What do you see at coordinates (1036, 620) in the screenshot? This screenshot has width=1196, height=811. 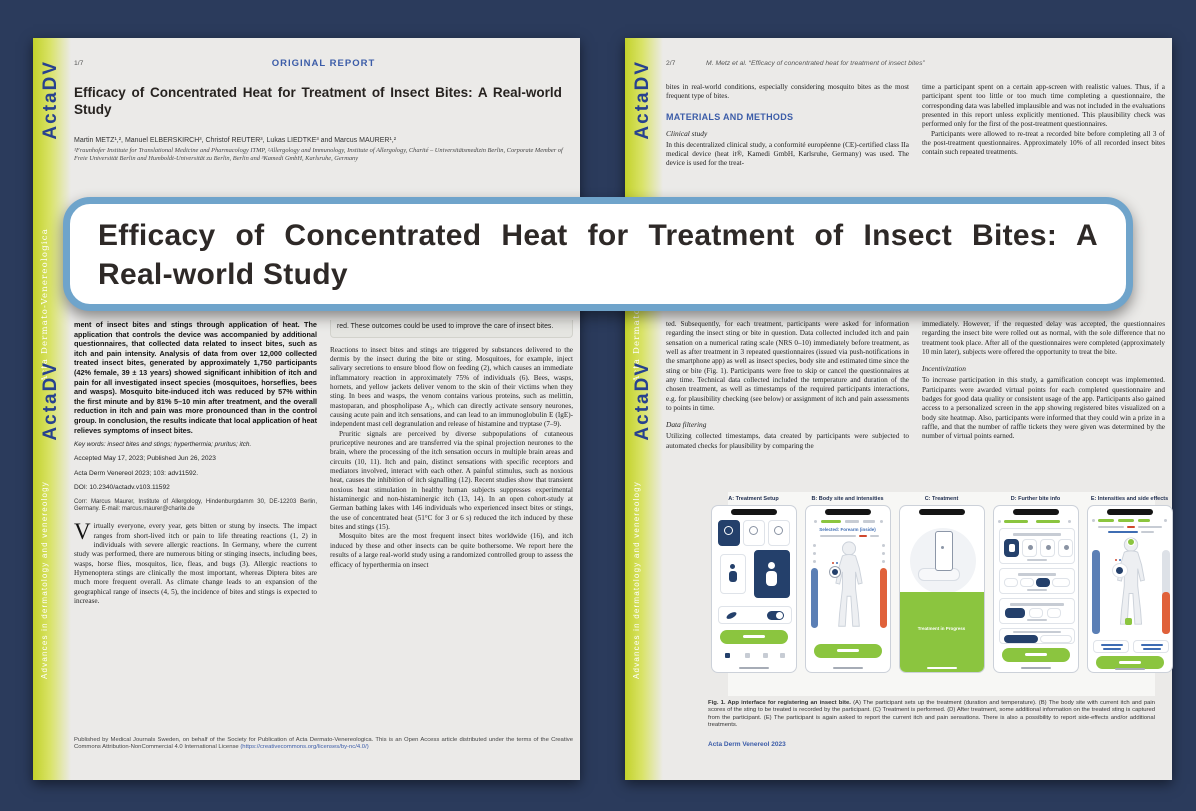 I see `dont-know-link-blur` at bounding box center [1036, 620].